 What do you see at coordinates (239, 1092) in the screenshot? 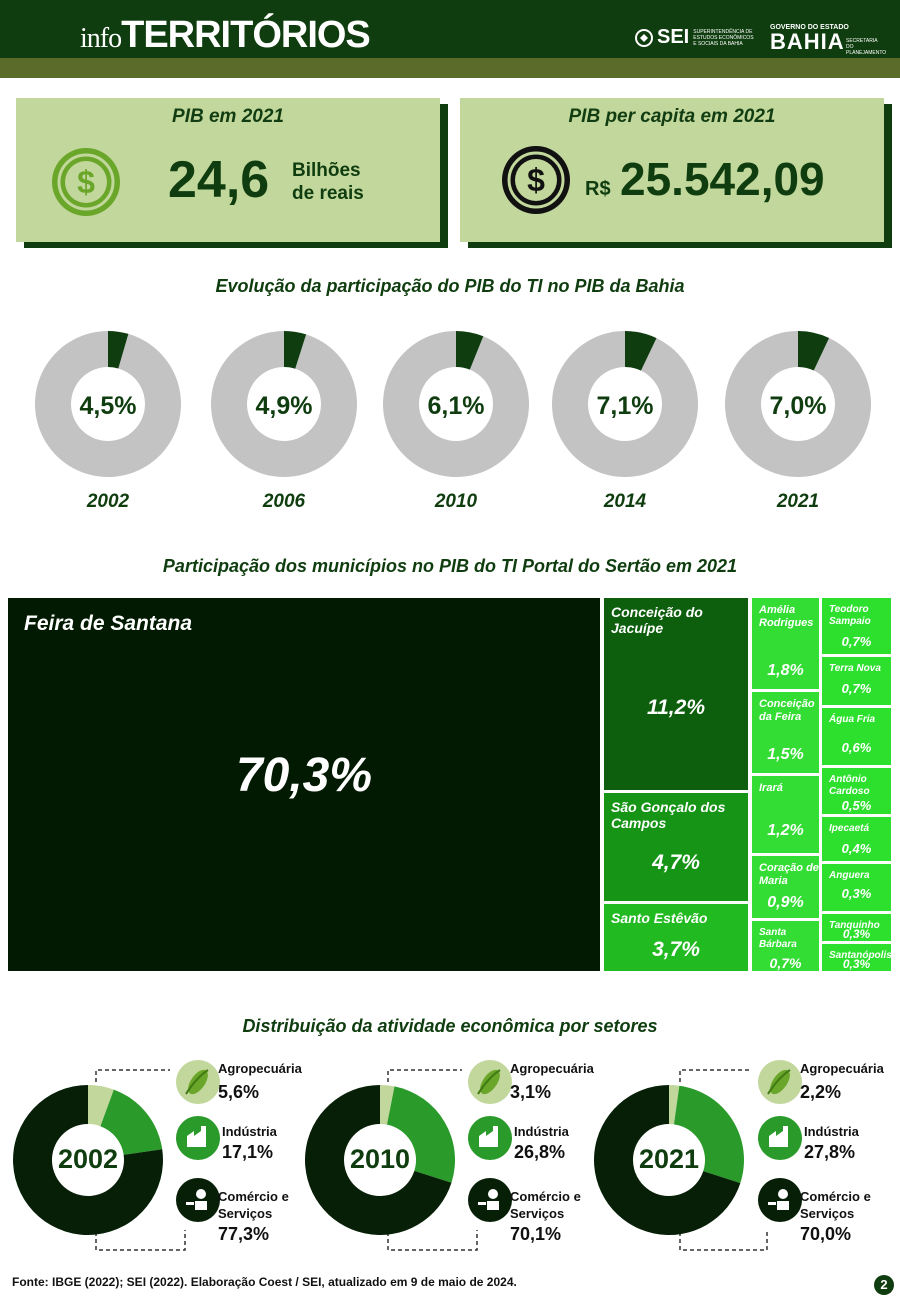
I see `sector-value-label: 5,6%` at bounding box center [239, 1092].